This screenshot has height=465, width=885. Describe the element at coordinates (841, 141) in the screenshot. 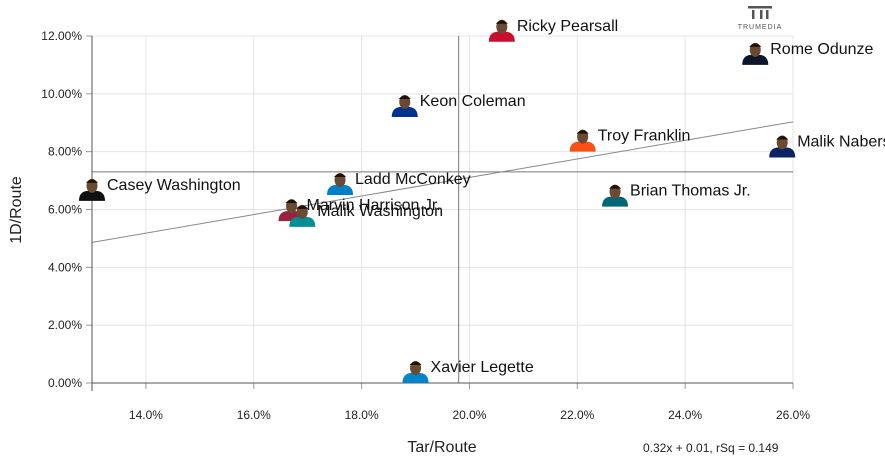

I see `player-name-label: Malik Nabers` at that location.